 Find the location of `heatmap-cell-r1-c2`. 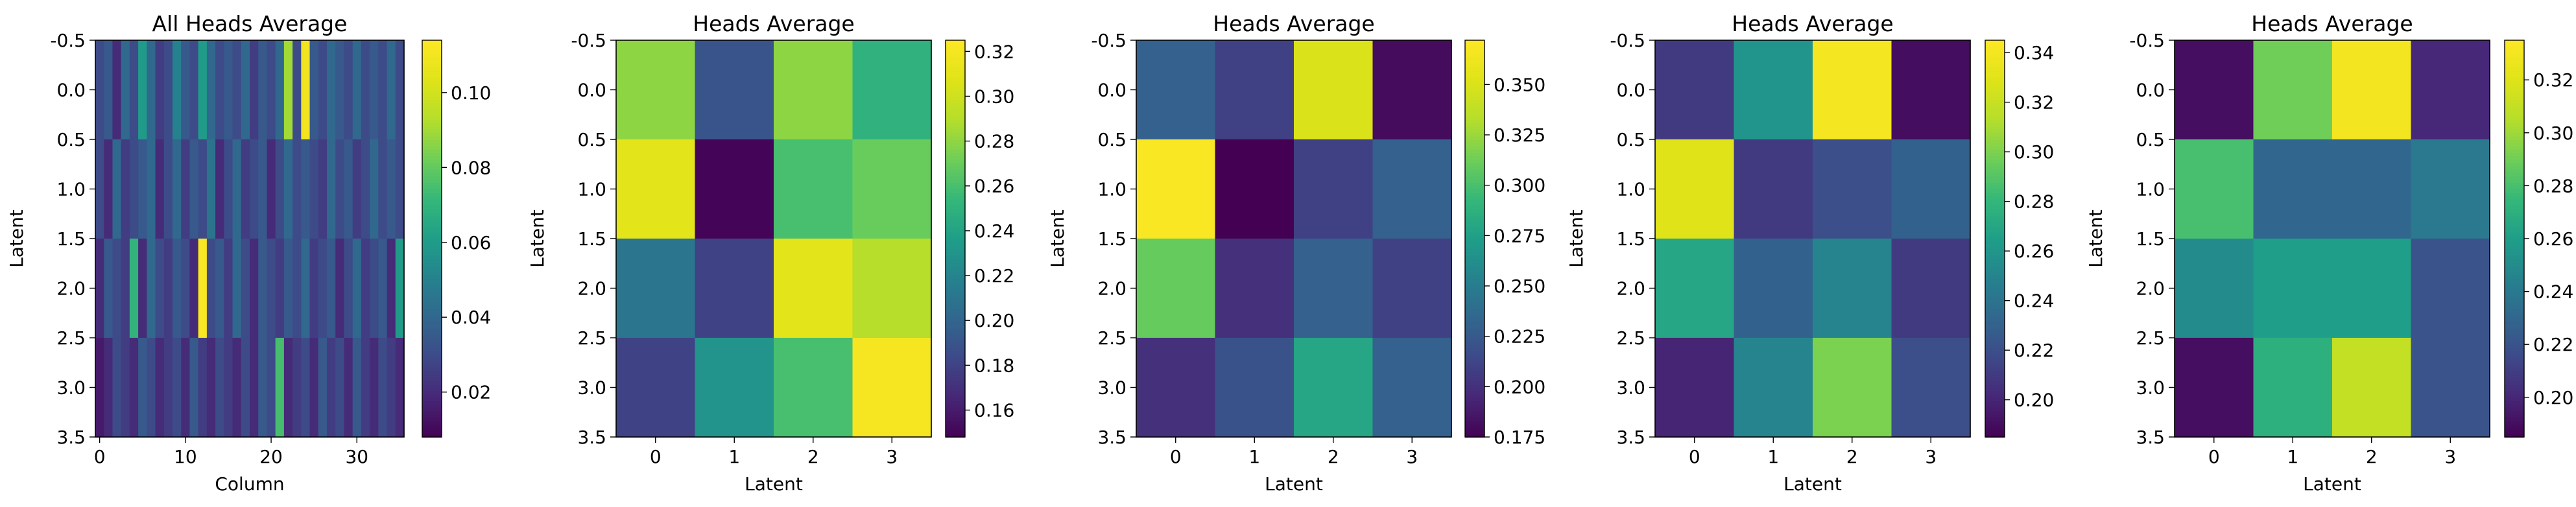

heatmap-cell-r1-c2 is located at coordinates (1334, 189).